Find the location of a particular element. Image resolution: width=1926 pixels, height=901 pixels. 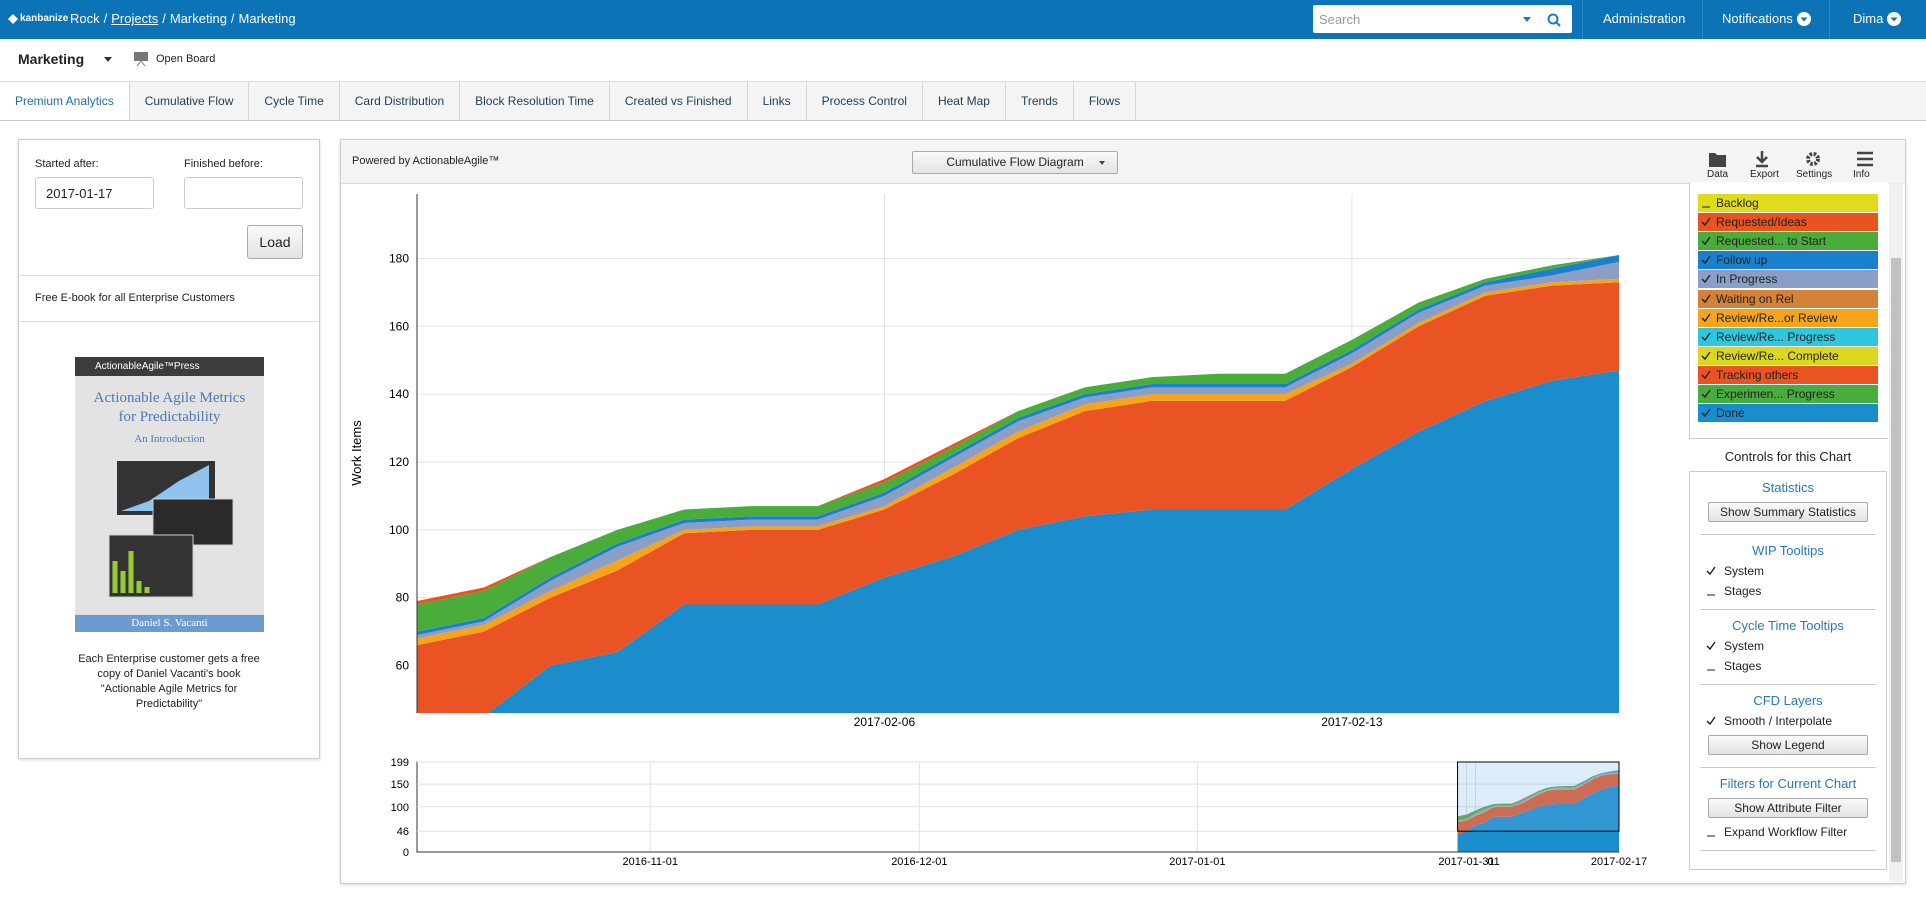

tab: Trends is located at coordinates (1040, 101).